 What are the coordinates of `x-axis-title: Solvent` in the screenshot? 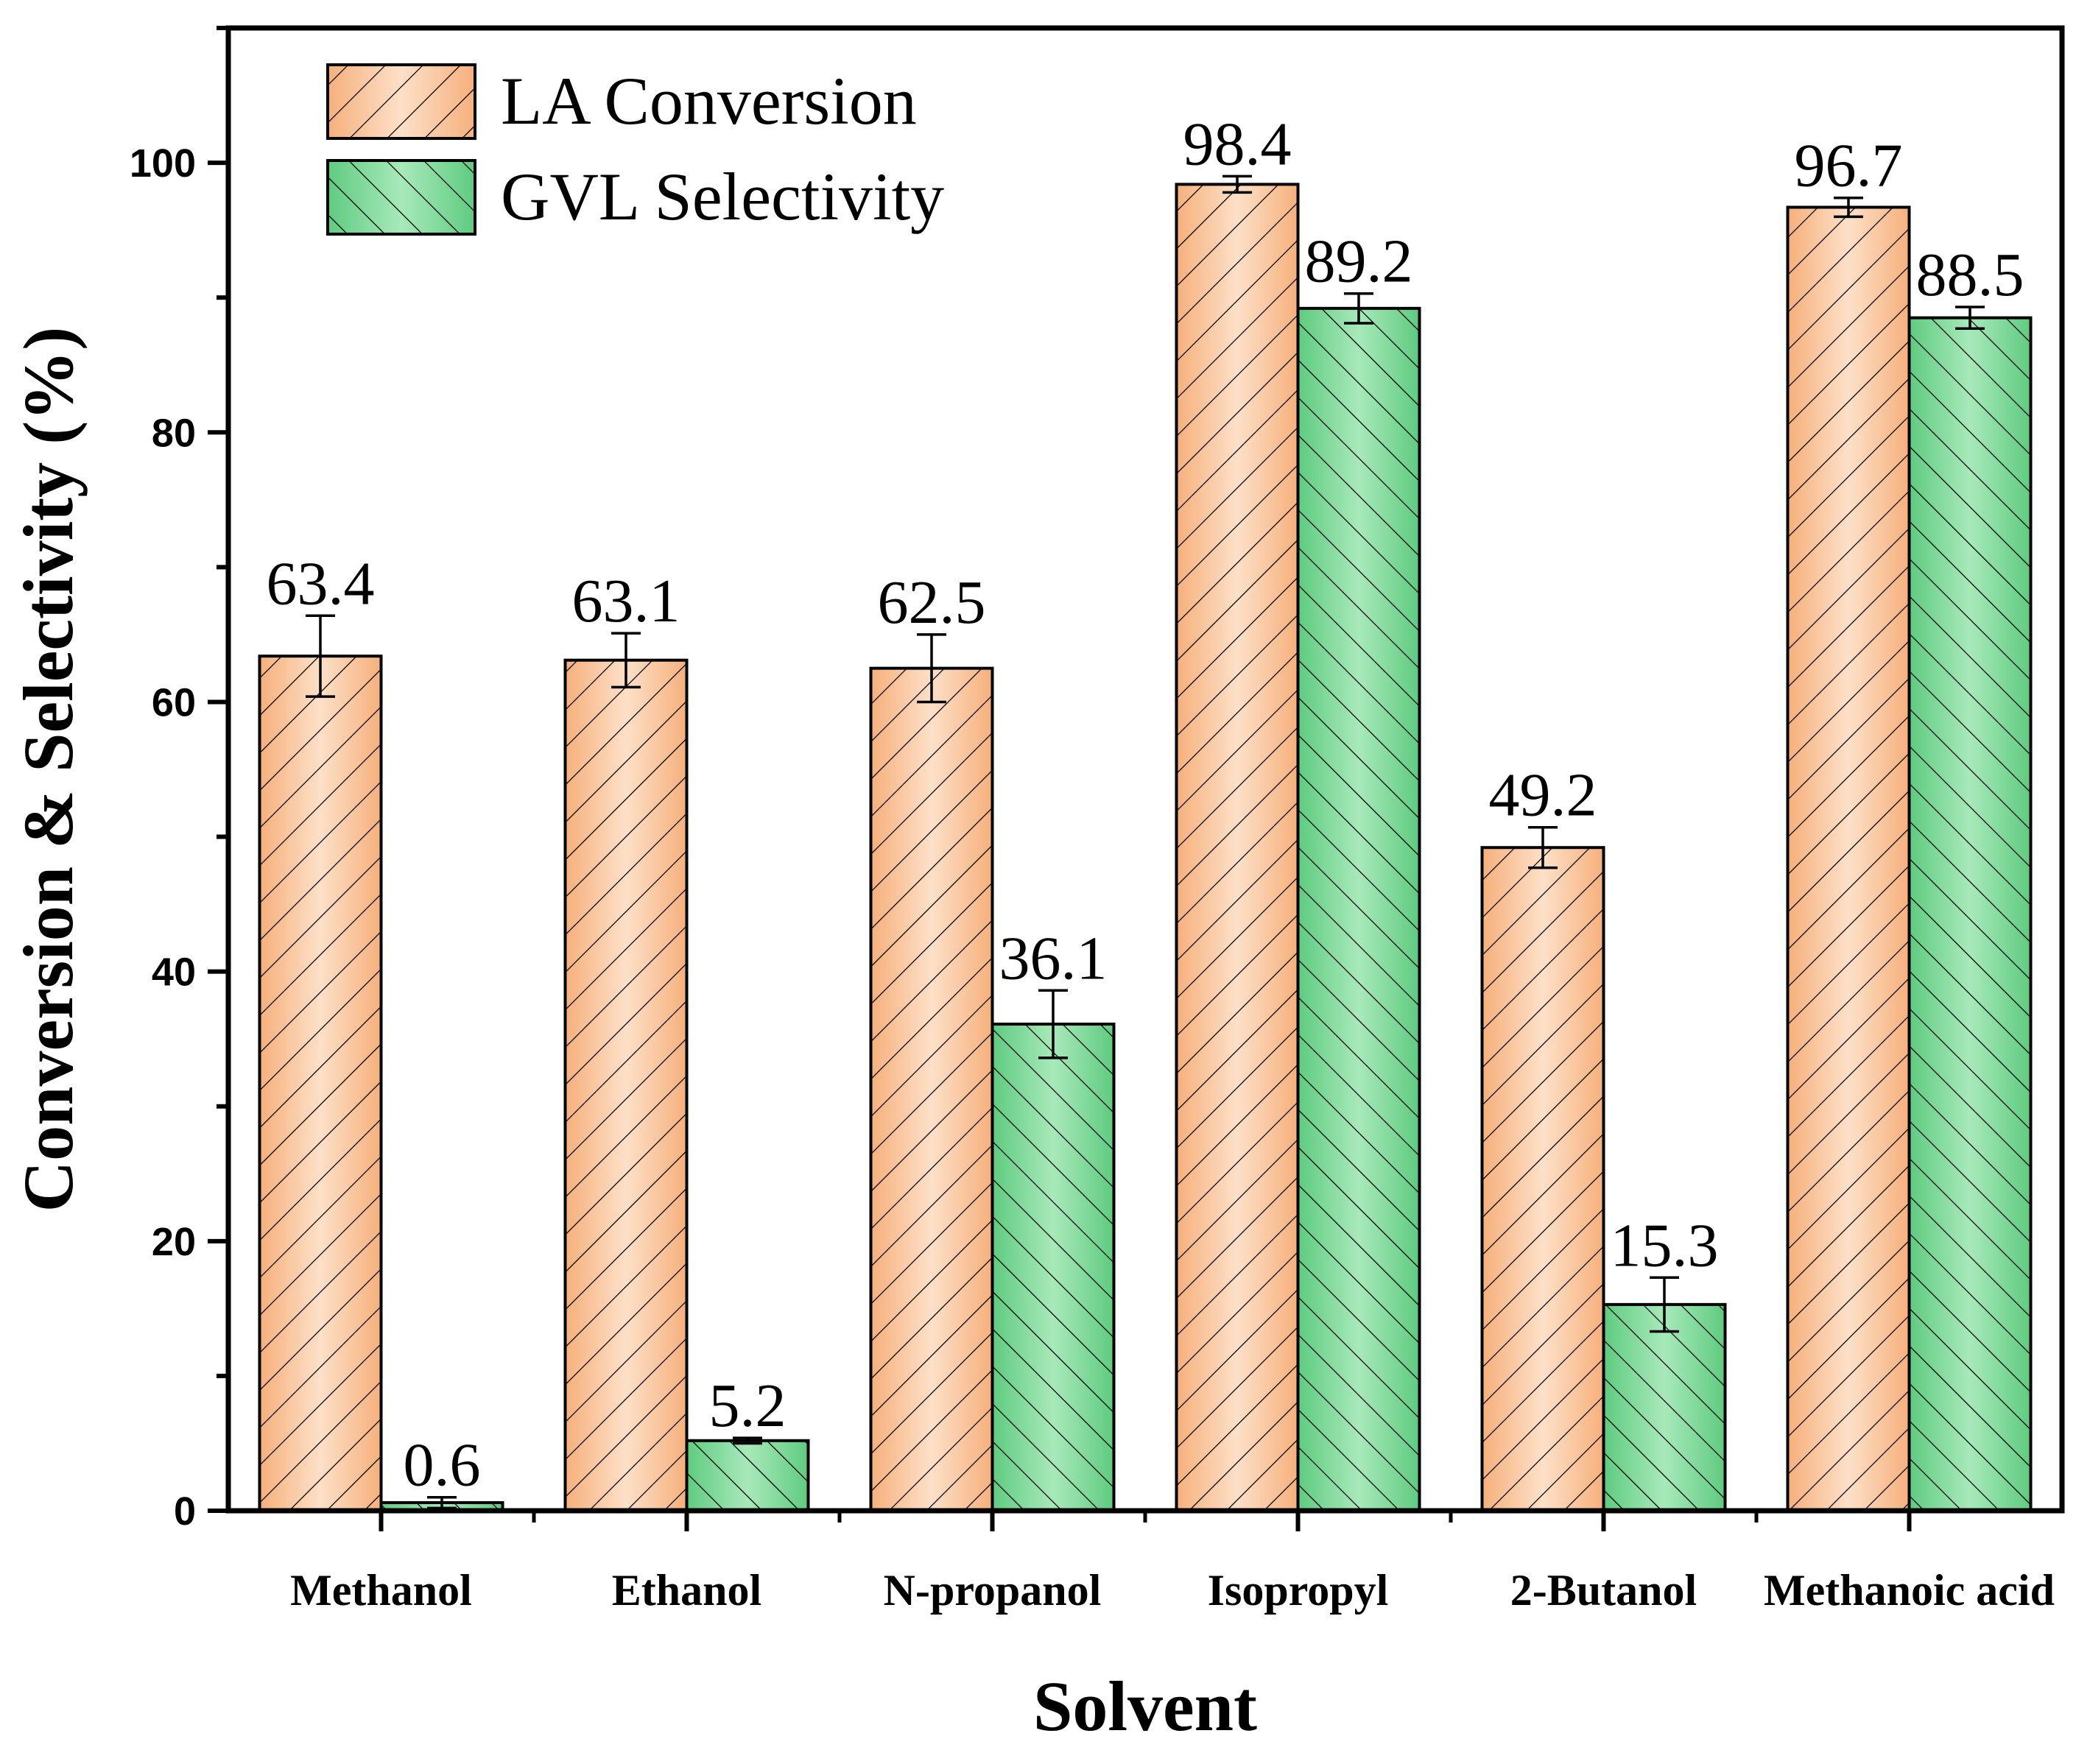 It's located at (1145, 1706).